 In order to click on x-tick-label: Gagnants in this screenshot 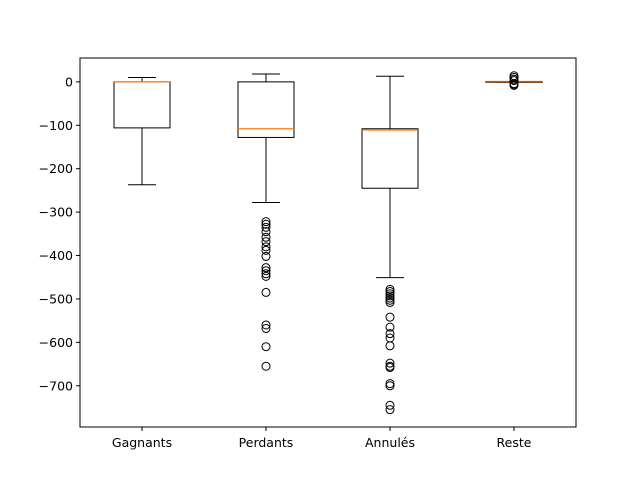, I will do `click(142, 442)`.